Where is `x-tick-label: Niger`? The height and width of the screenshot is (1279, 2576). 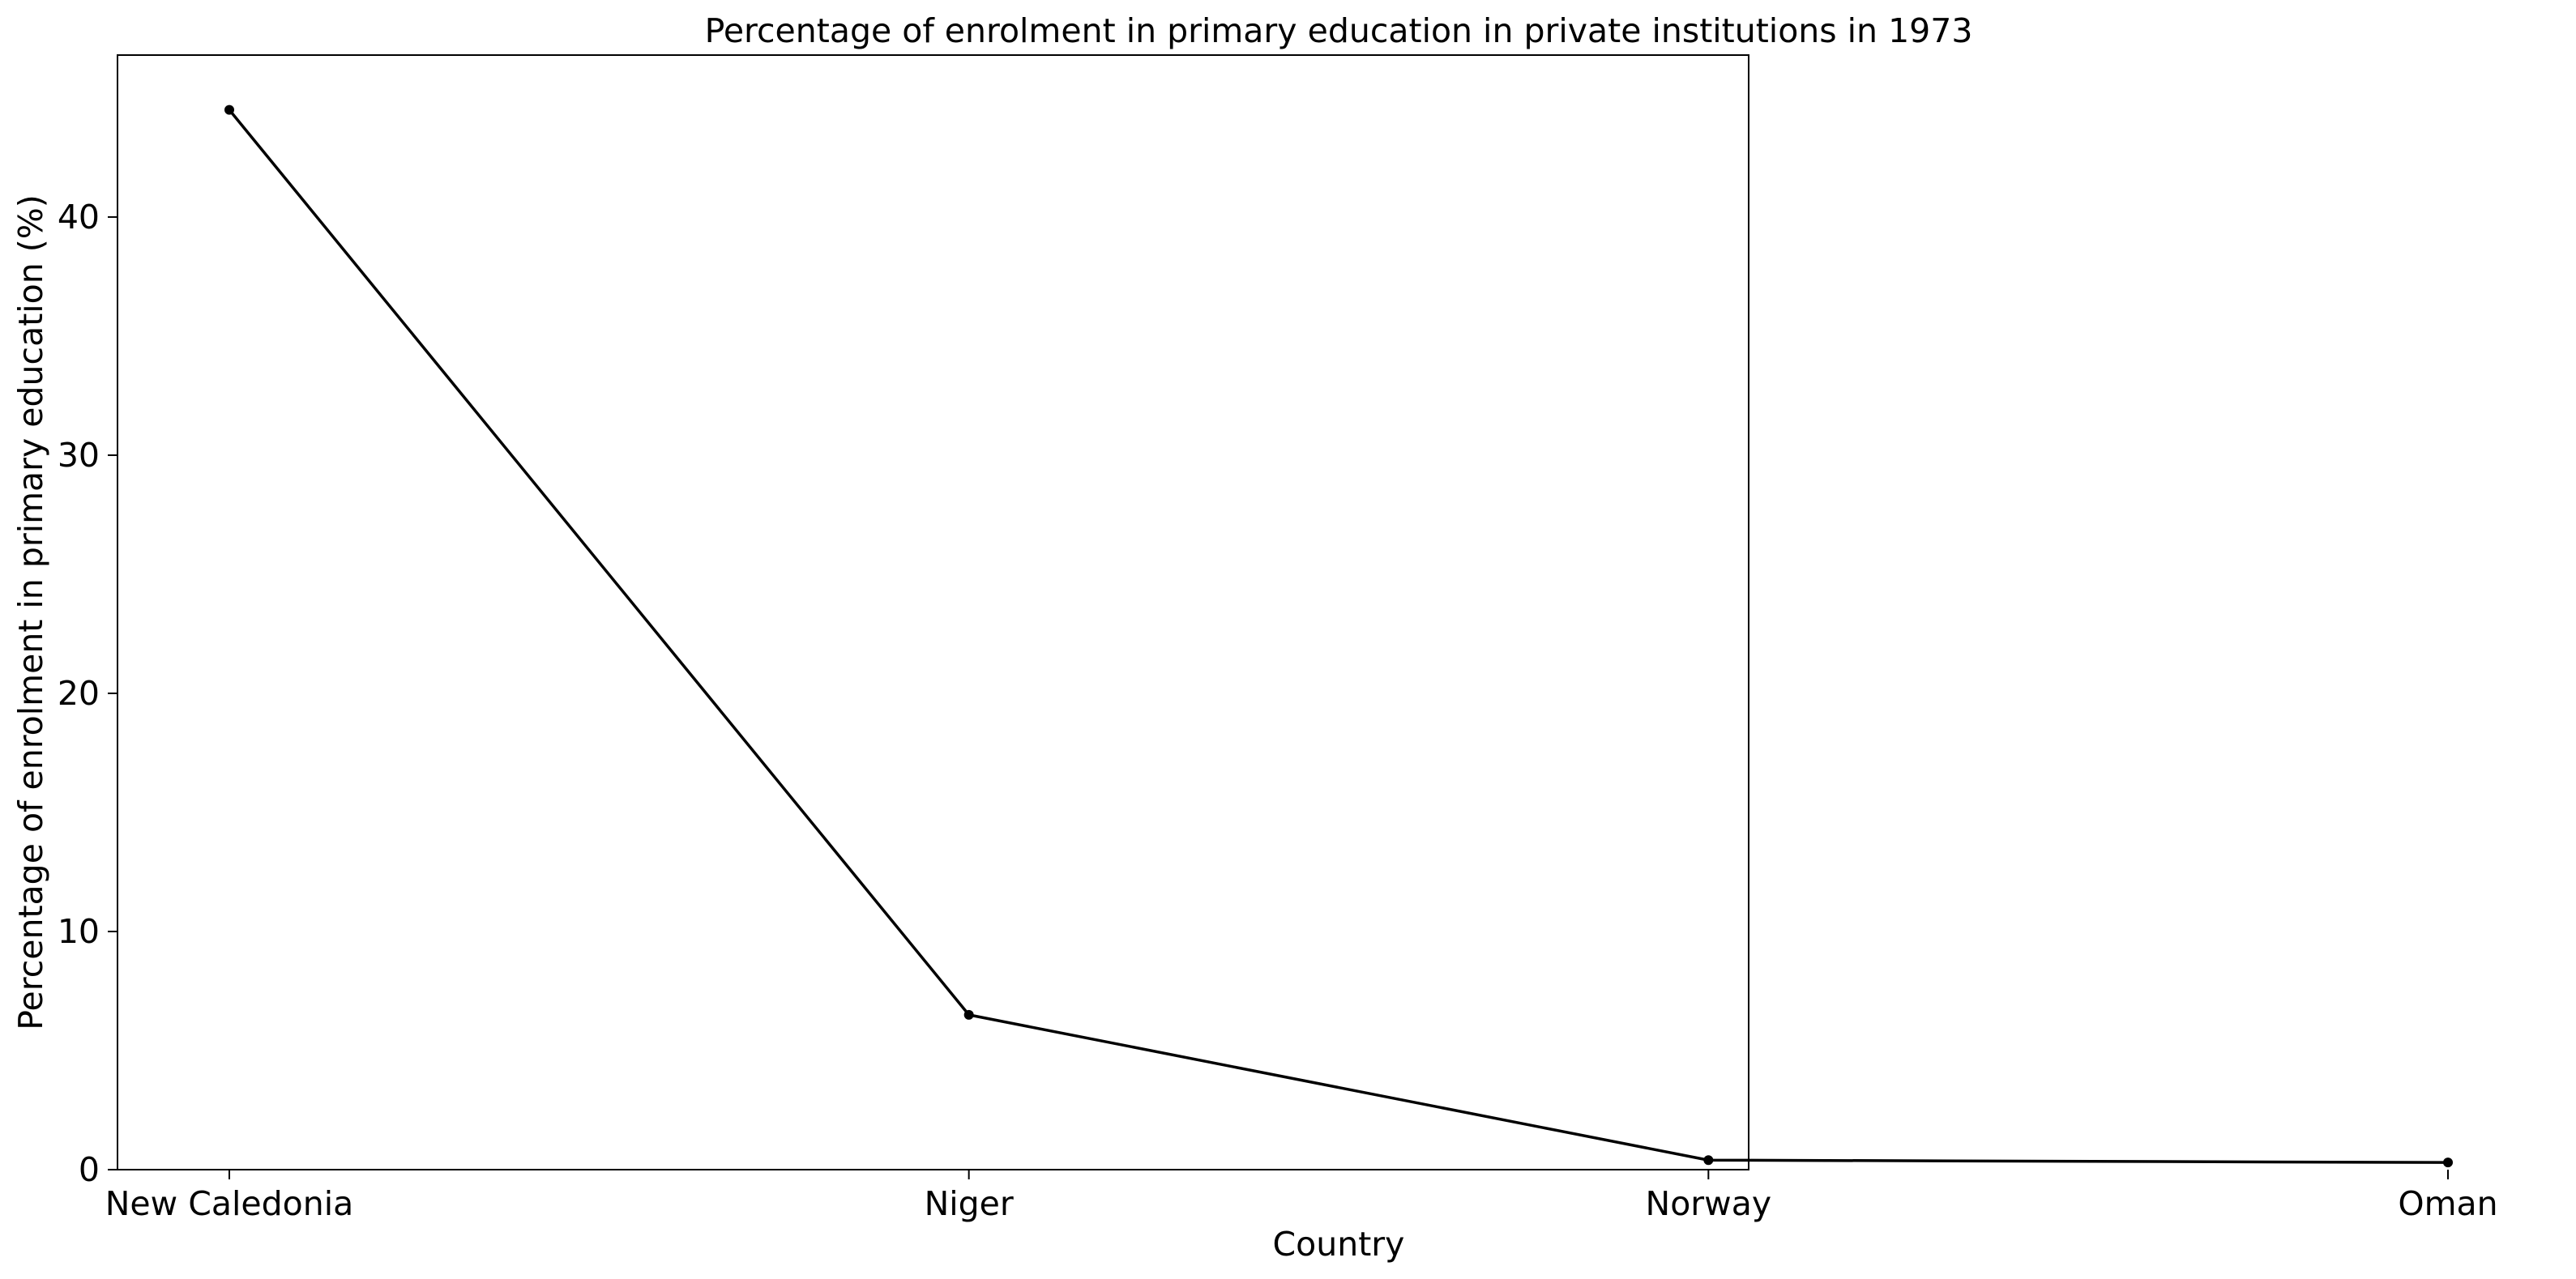 x-tick-label: Niger is located at coordinates (969, 1203).